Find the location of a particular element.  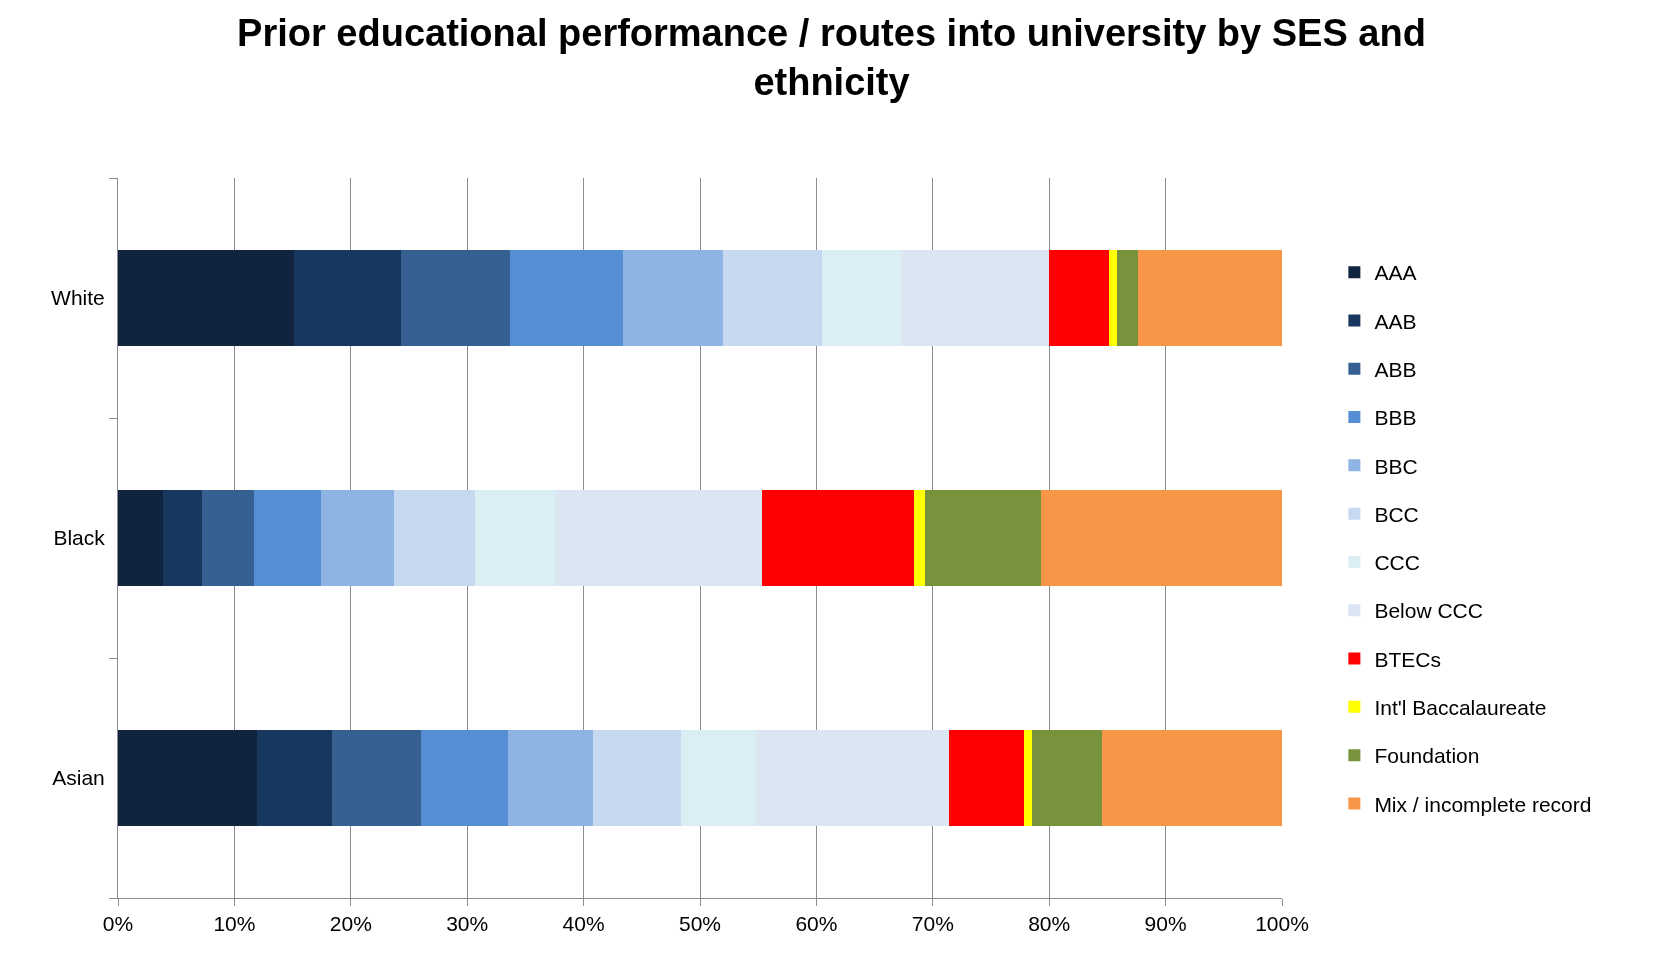

x-tick-label: 70% is located at coordinates (932, 924).